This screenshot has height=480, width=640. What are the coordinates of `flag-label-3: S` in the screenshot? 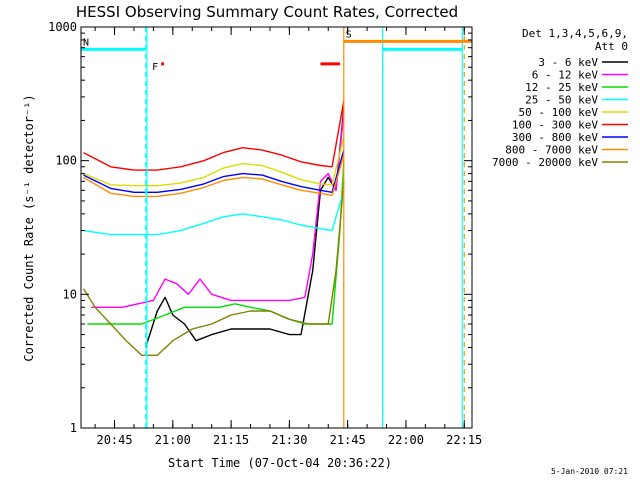 It's located at (349, 34).